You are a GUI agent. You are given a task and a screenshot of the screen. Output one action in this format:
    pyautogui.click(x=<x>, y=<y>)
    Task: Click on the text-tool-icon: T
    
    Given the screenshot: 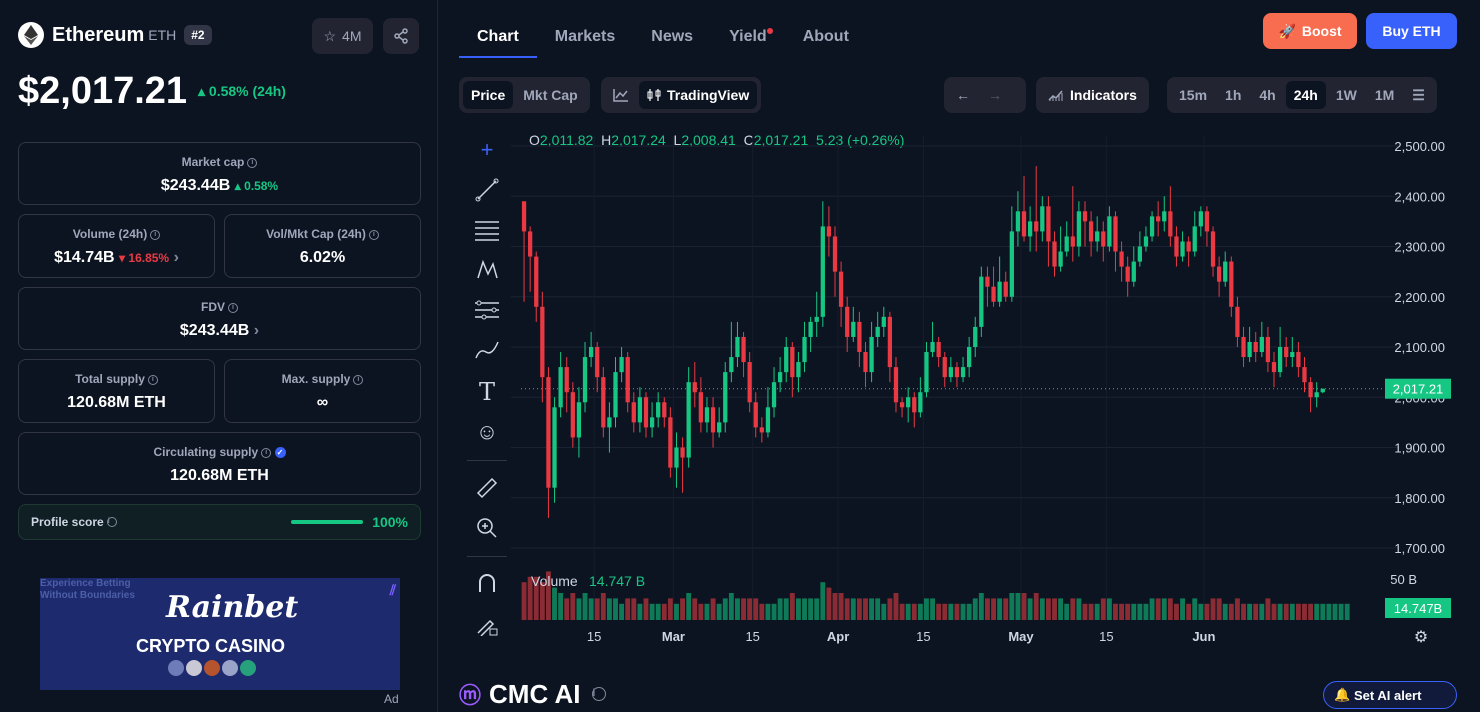 What is the action you would take?
    pyautogui.click(x=486, y=392)
    